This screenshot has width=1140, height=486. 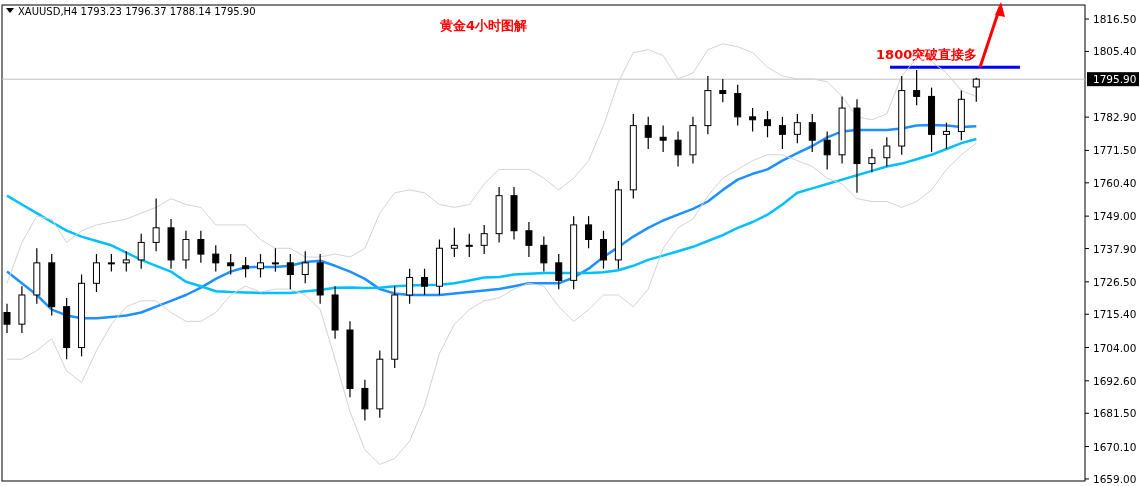 I want to click on ref-line-label: 1795.90, so click(x=1115, y=79).